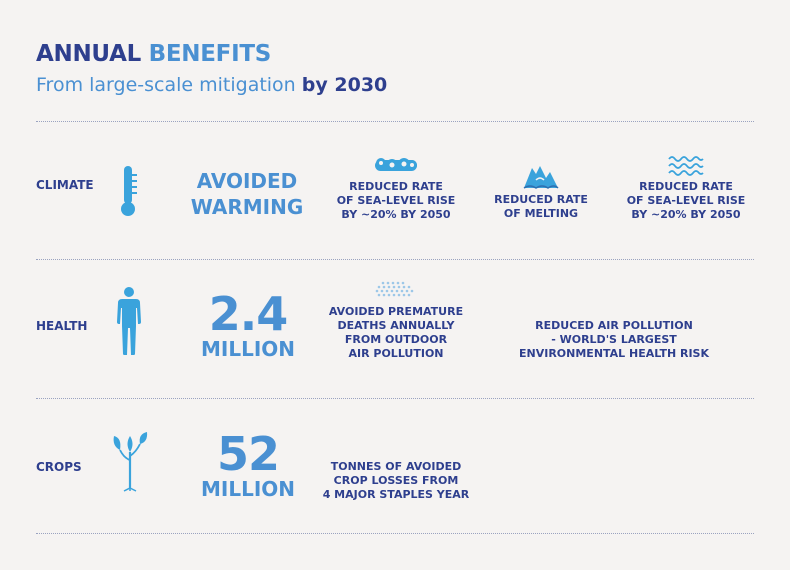 The height and width of the screenshot is (570, 790). Describe the element at coordinates (396, 339) in the screenshot. I see `desc-line: FROM OUTDOOR` at that location.